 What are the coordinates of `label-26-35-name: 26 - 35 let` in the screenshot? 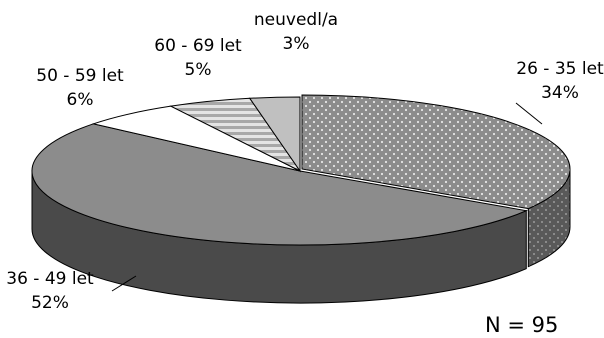 It's located at (560, 69).